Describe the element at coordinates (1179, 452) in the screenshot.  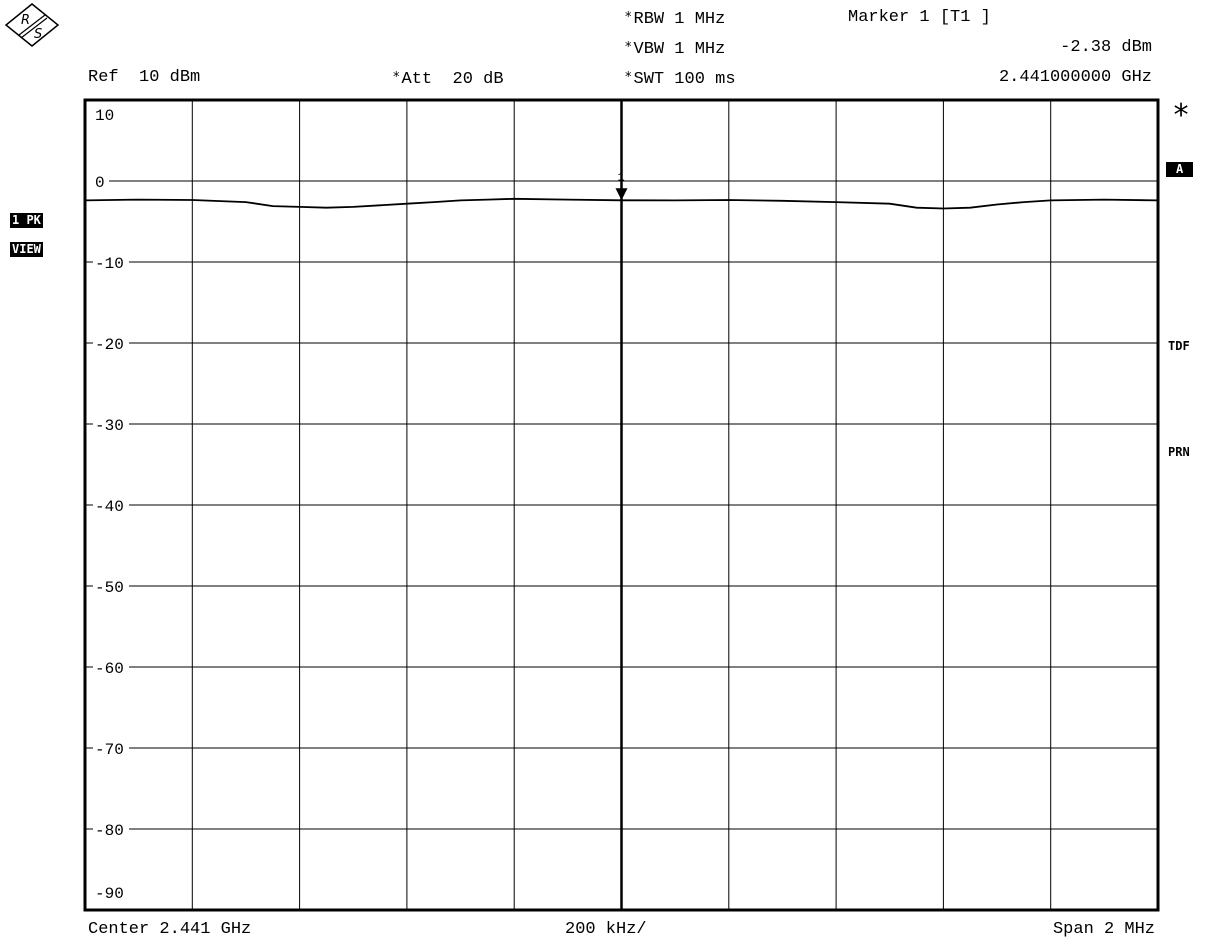
I see `prn-label: PRN` at that location.